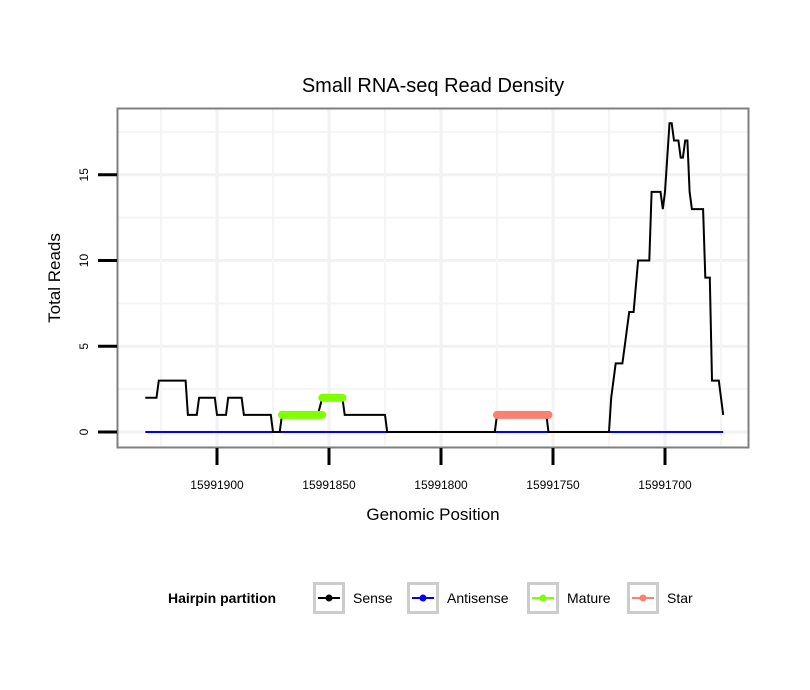 The width and height of the screenshot is (810, 690). Describe the element at coordinates (84, 175) in the screenshot. I see `y-tick-label: 15` at that location.